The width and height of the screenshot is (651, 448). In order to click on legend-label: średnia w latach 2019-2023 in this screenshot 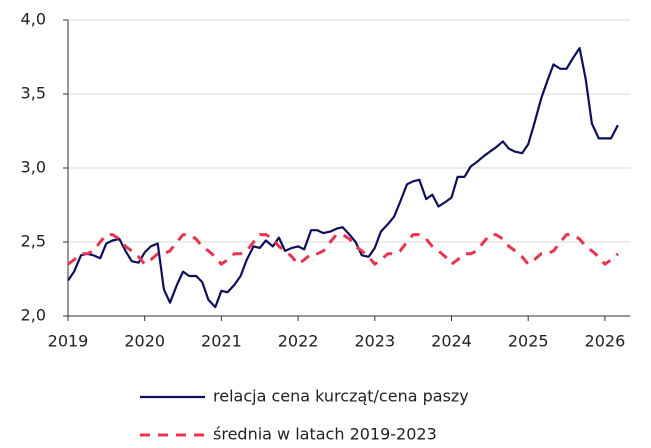, I will do `click(325, 434)`.